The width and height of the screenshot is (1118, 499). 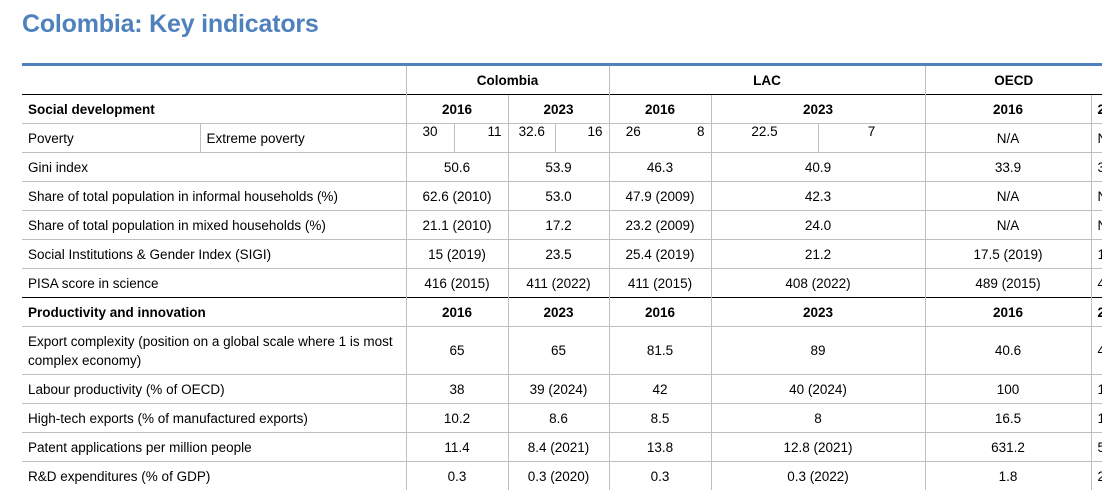 What do you see at coordinates (456, 389) in the screenshot?
I see `value-cell: 38` at bounding box center [456, 389].